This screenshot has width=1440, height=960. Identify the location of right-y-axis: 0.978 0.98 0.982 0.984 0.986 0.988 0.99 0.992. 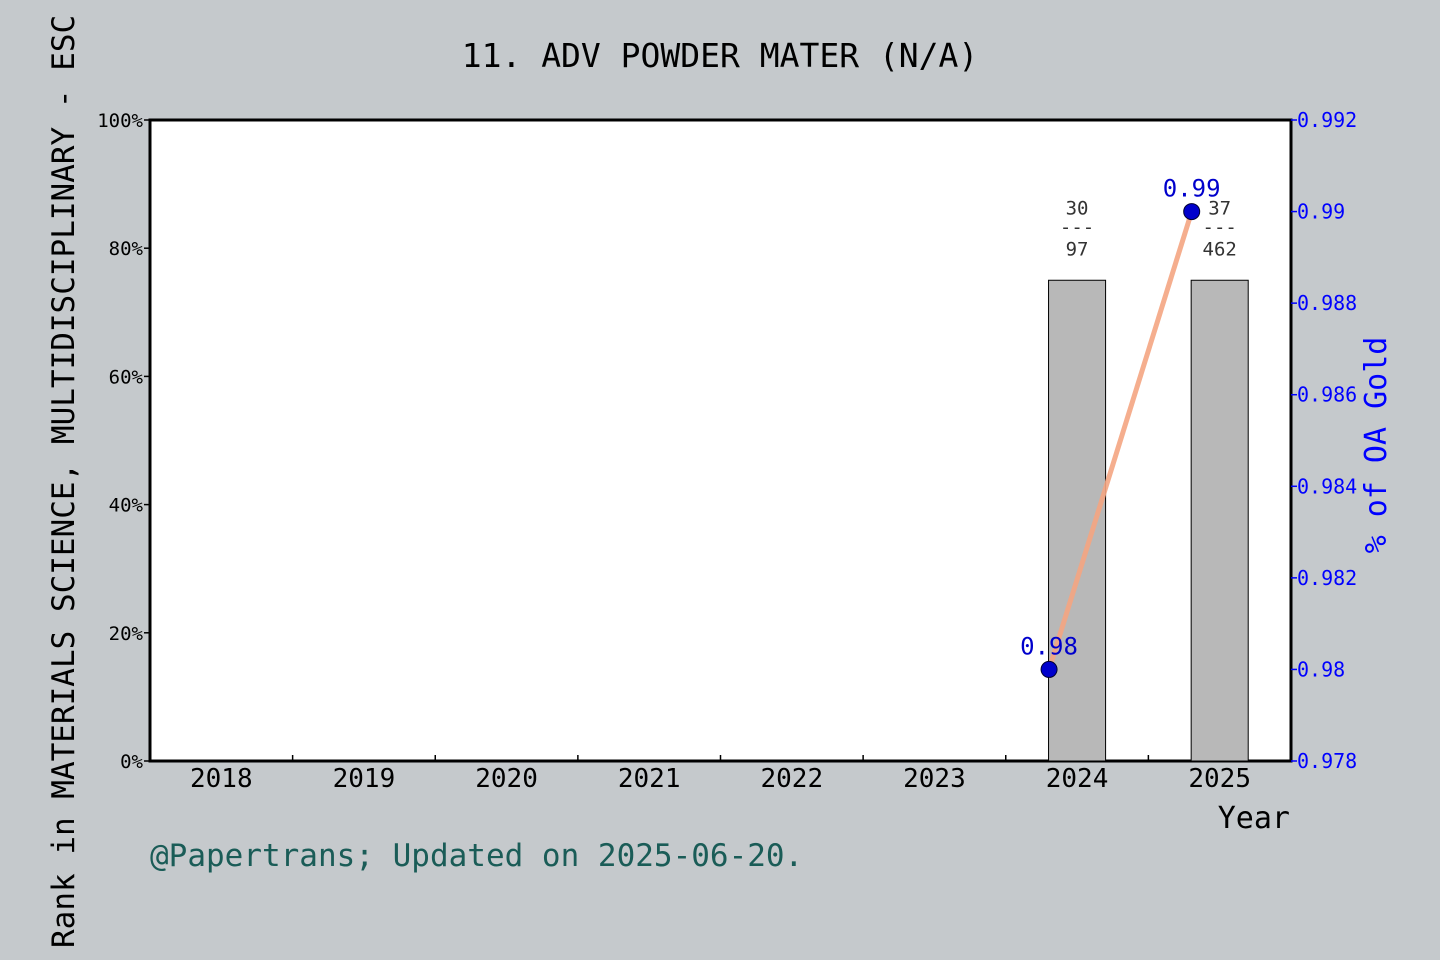
(1324, 440).